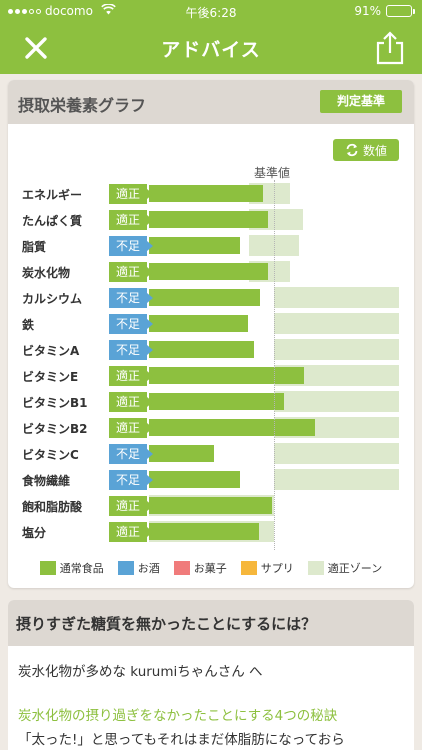  I want to click on advice-card-title: 摂りすぎた糖質を無かったことにするには？, so click(166, 624).